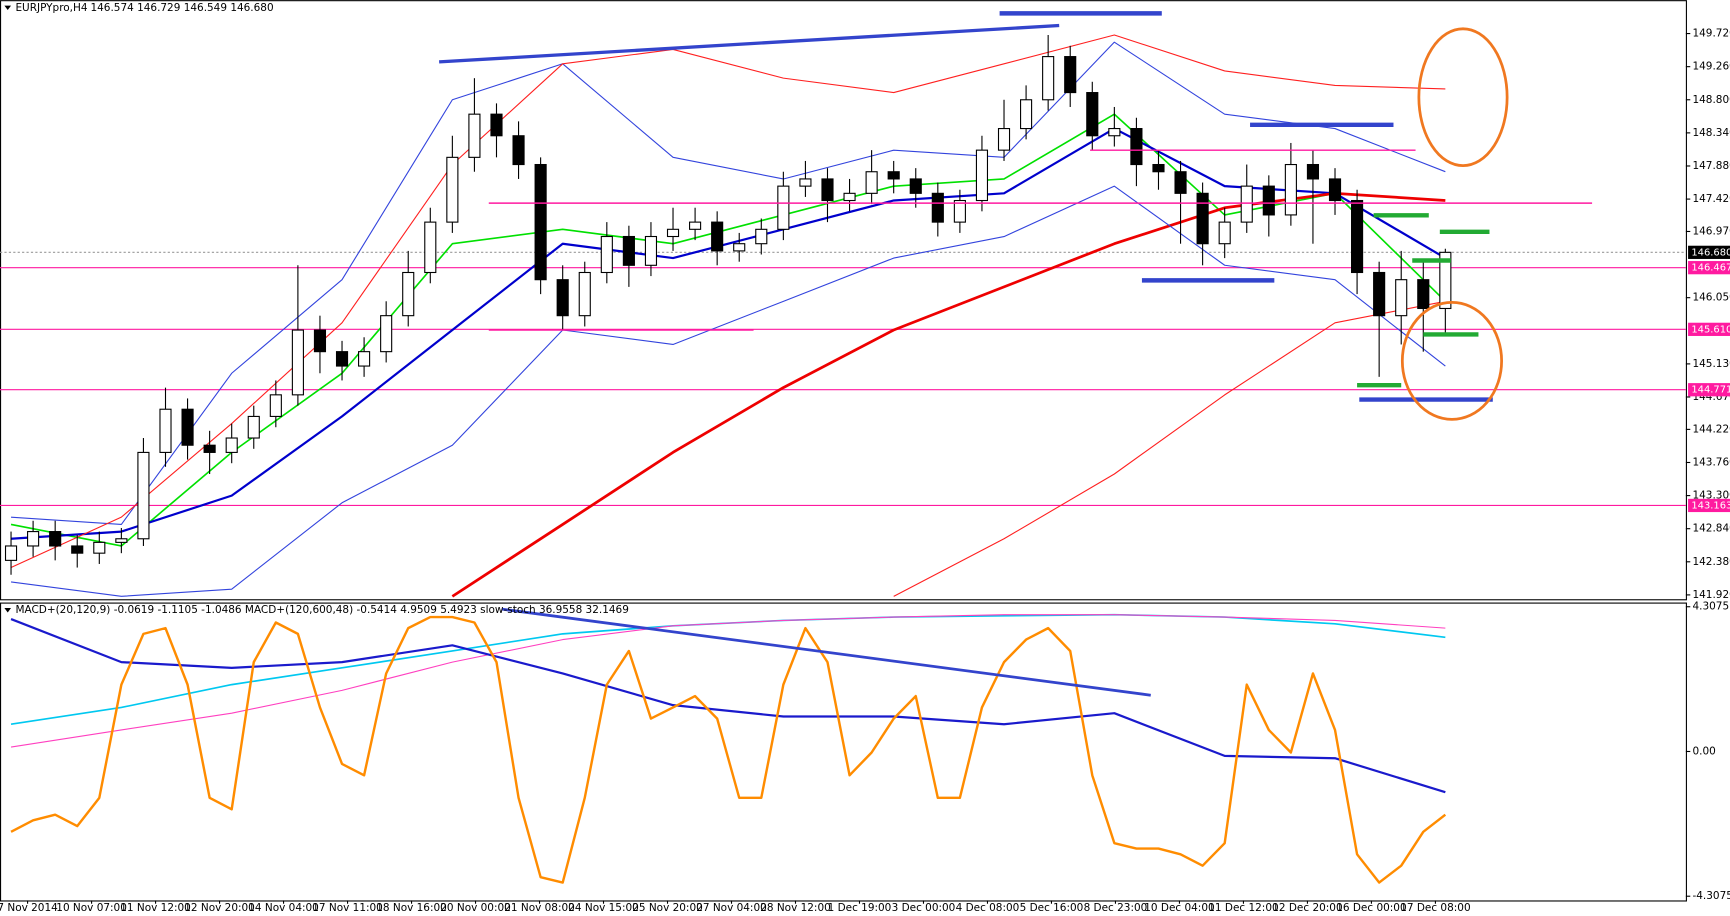  What do you see at coordinates (1711, 199) in the screenshot?
I see `y-tick-label: 147.420` at bounding box center [1711, 199].